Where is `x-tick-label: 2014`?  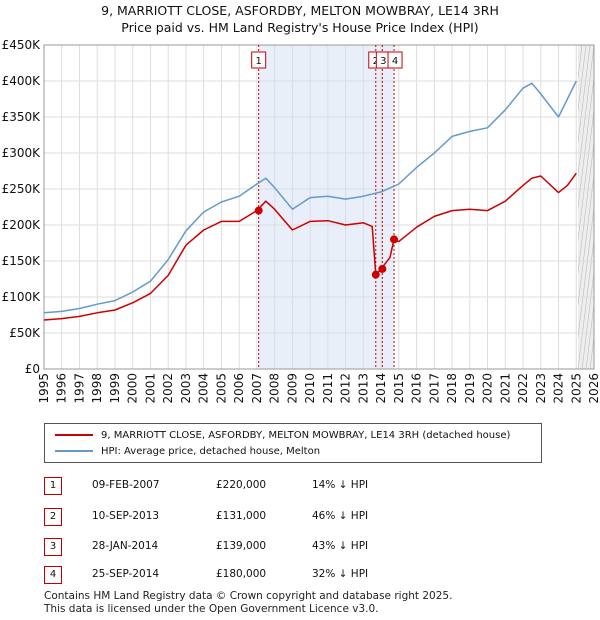 x-tick-label: 2014 is located at coordinates (381, 388).